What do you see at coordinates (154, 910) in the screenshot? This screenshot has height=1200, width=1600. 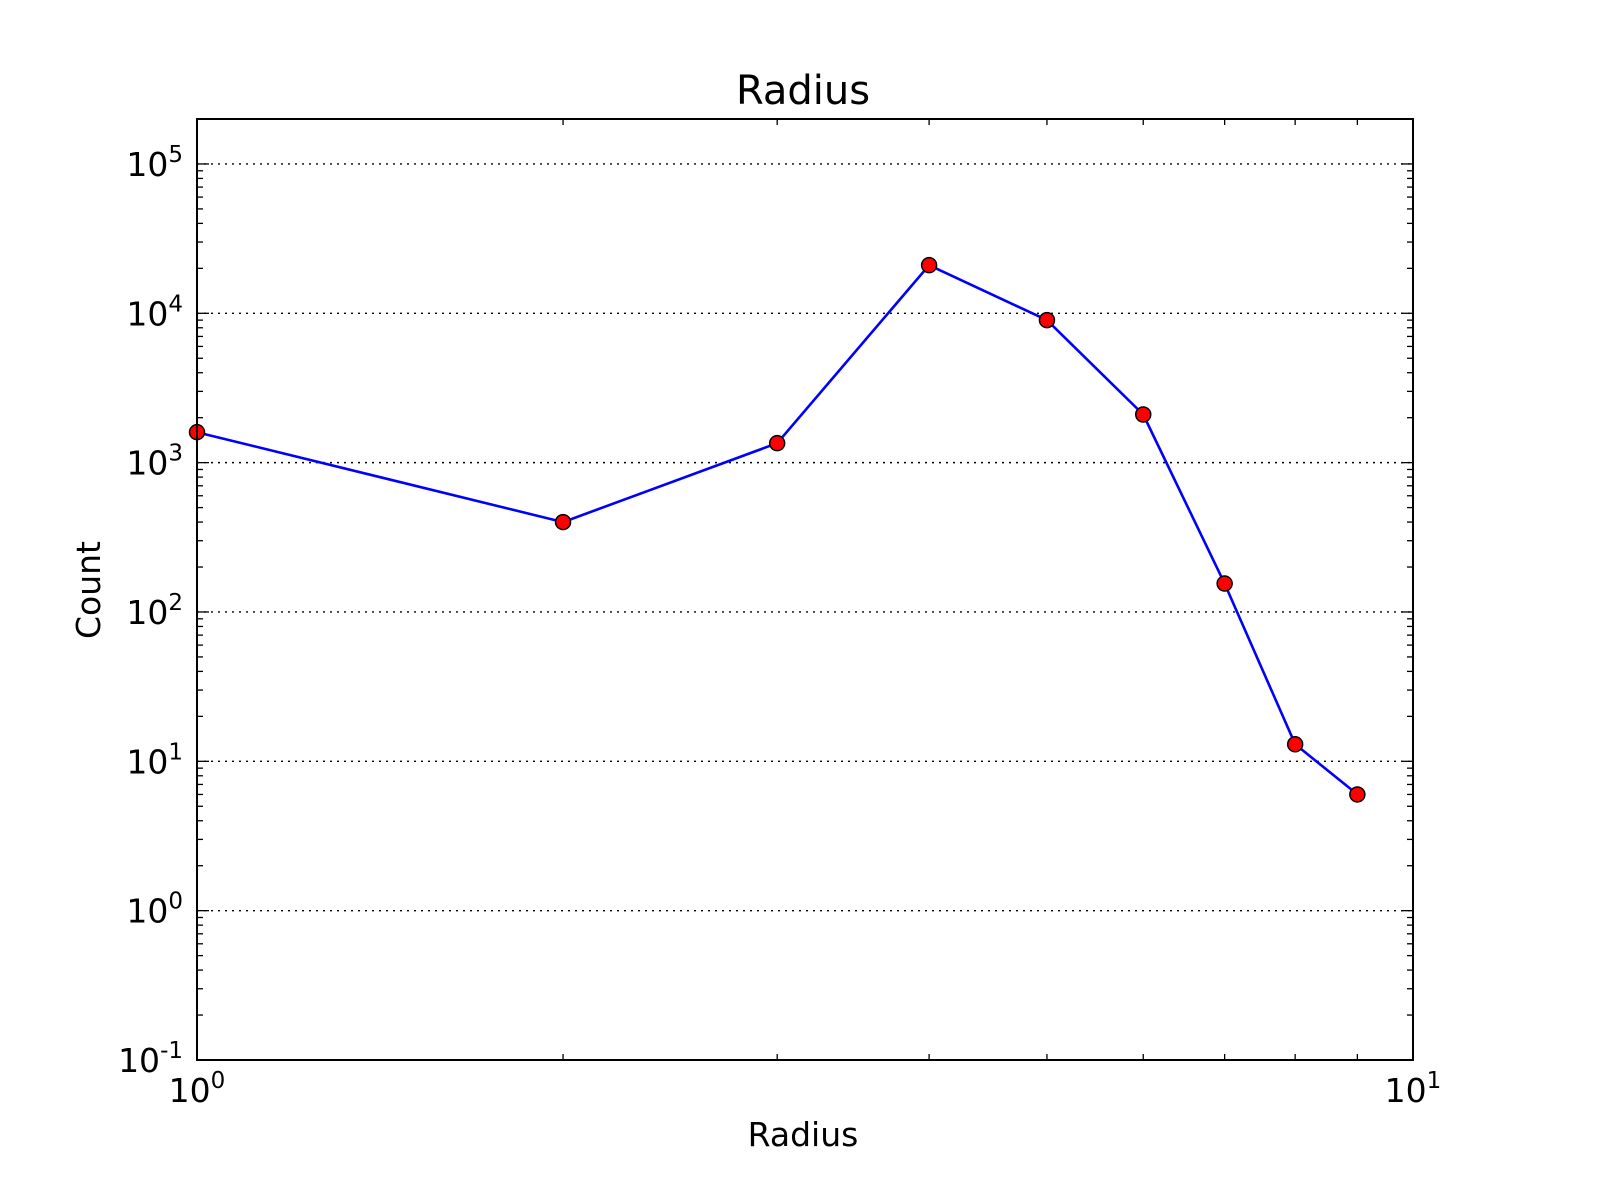 I see `y-tick-label: 10⁰` at bounding box center [154, 910].